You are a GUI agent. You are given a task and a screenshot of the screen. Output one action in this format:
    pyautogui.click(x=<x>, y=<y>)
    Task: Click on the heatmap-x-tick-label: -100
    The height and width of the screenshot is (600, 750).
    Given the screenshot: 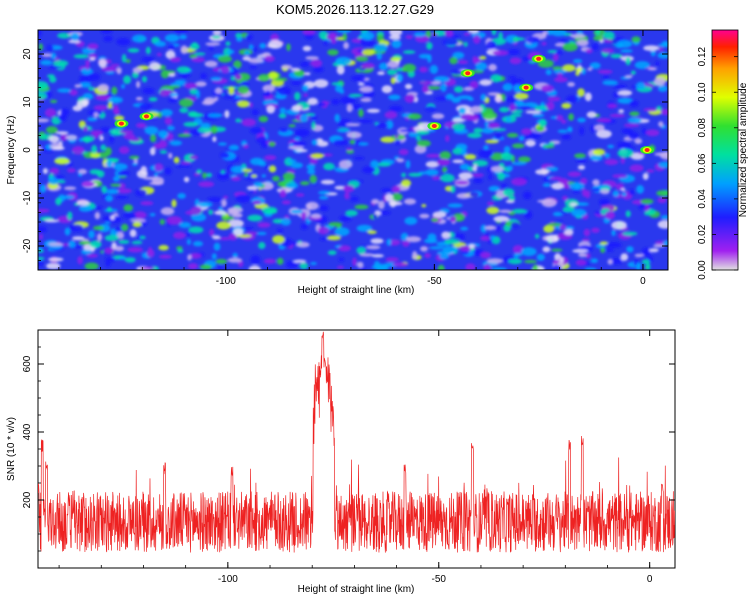 What is the action you would take?
    pyautogui.click(x=226, y=281)
    